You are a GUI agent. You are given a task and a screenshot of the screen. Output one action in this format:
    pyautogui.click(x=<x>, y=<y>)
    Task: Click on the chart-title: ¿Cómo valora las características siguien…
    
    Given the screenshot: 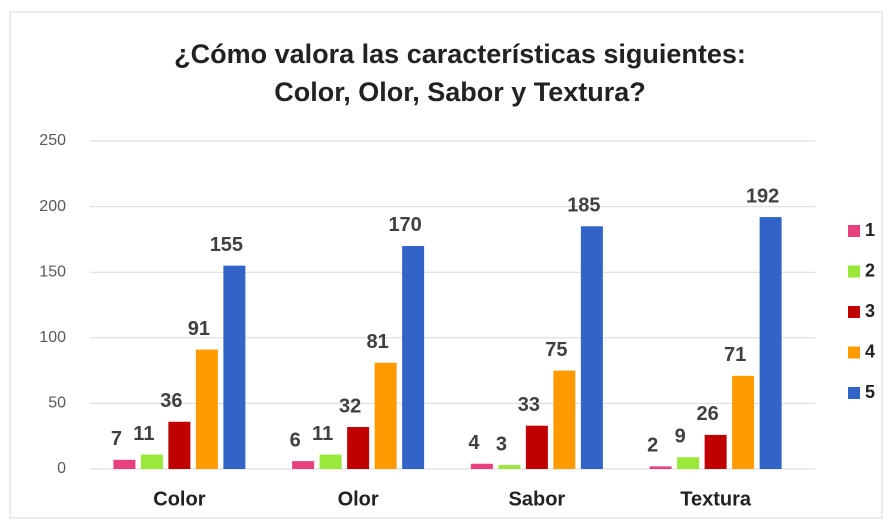 What is the action you would take?
    pyautogui.click(x=460, y=54)
    